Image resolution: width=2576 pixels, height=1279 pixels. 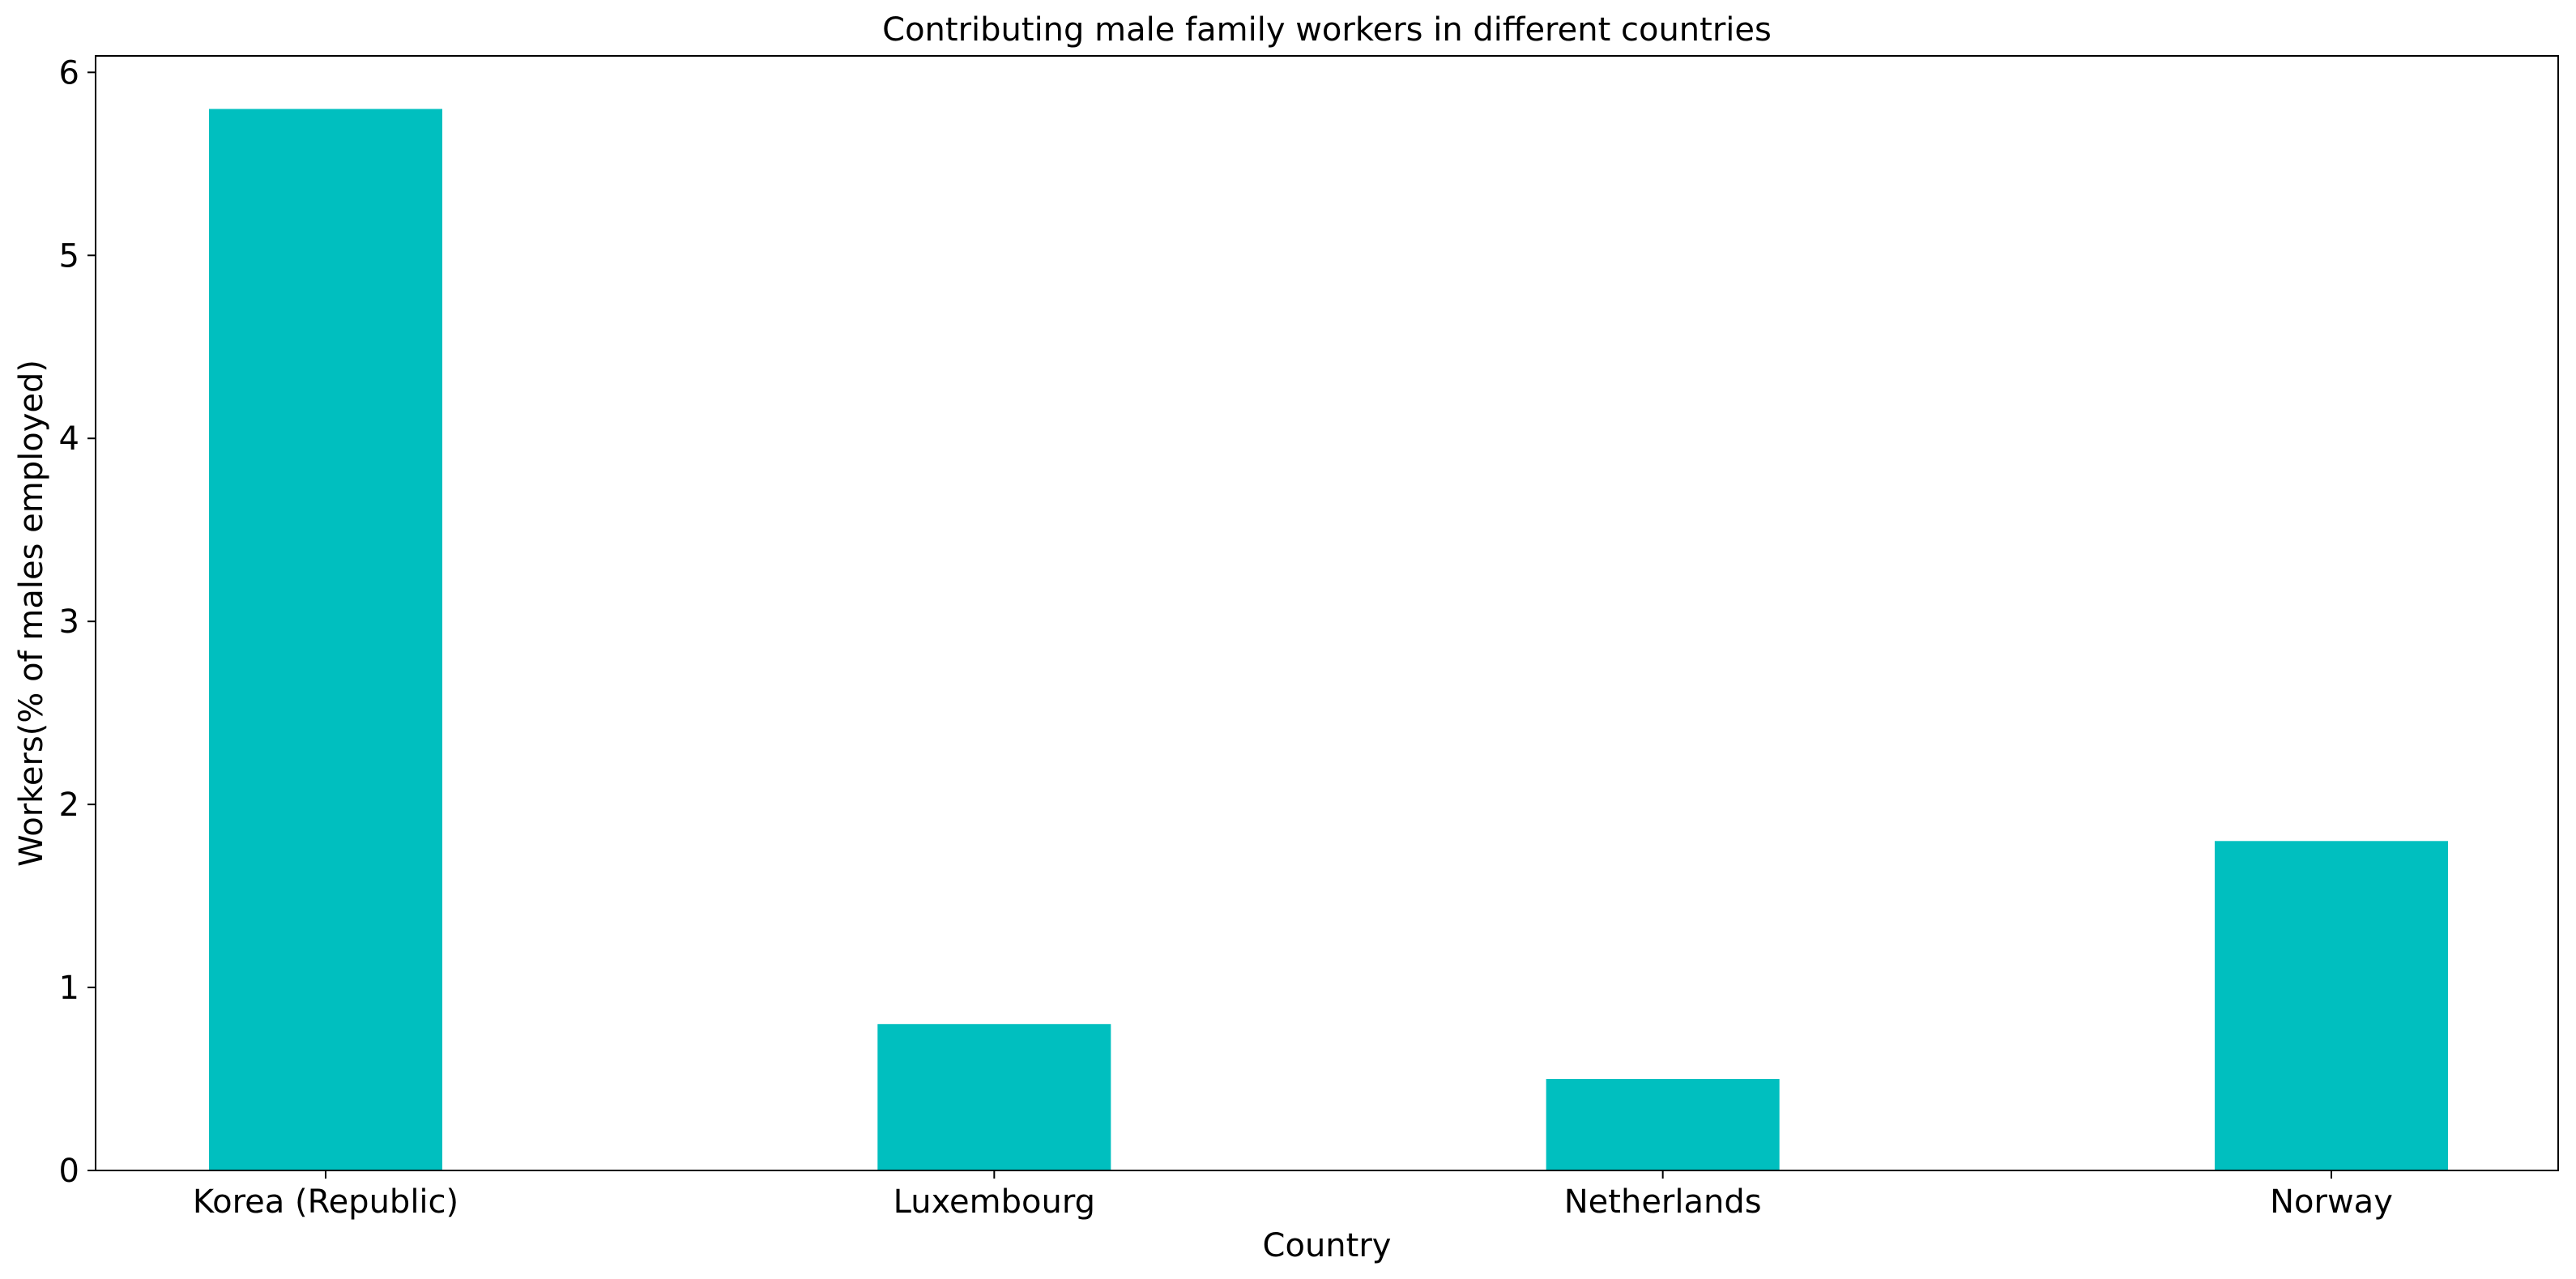 I want to click on bar-norway, so click(x=2331, y=1005).